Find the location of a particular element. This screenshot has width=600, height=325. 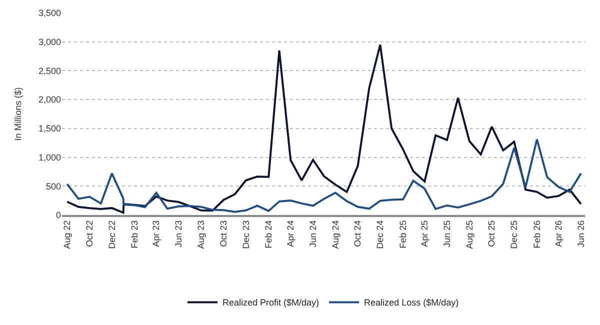

x-tick-label: Apr 25 is located at coordinates (425, 233).